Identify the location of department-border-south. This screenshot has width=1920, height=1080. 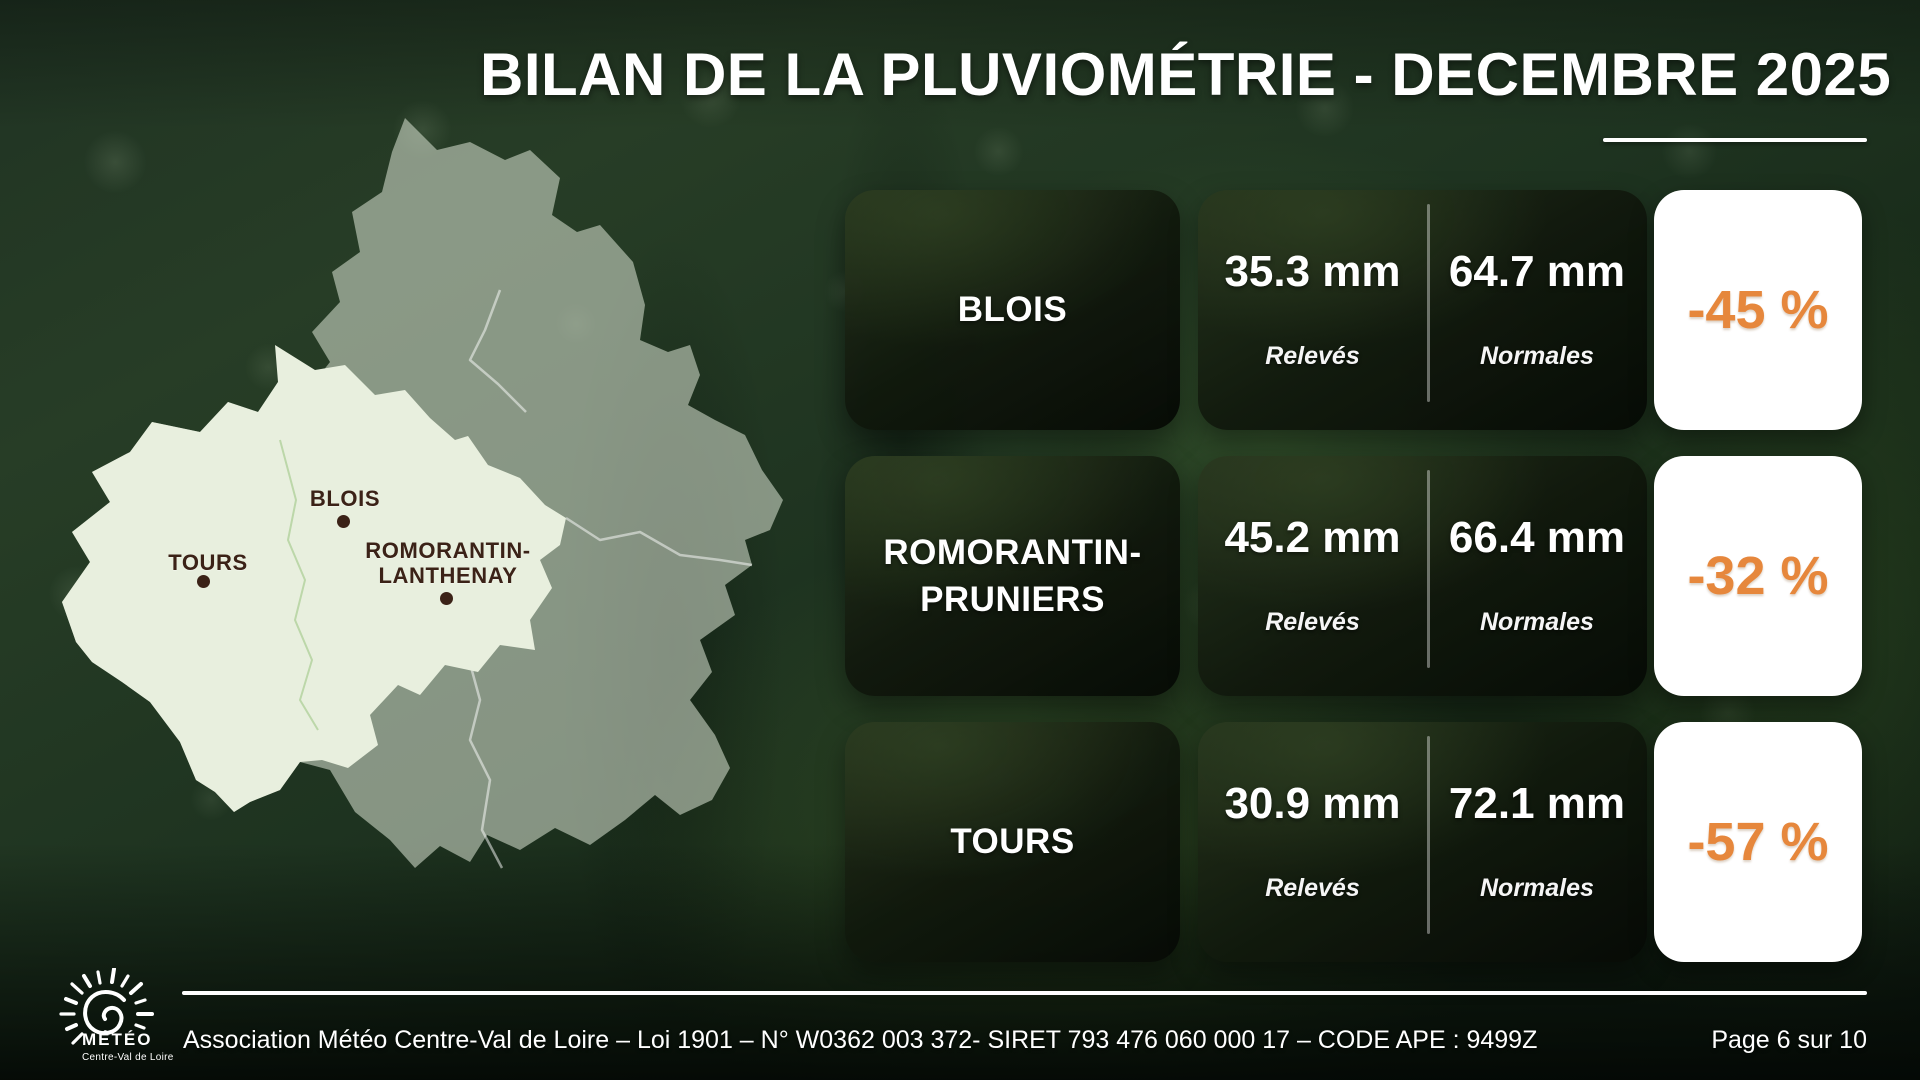
(485, 762).